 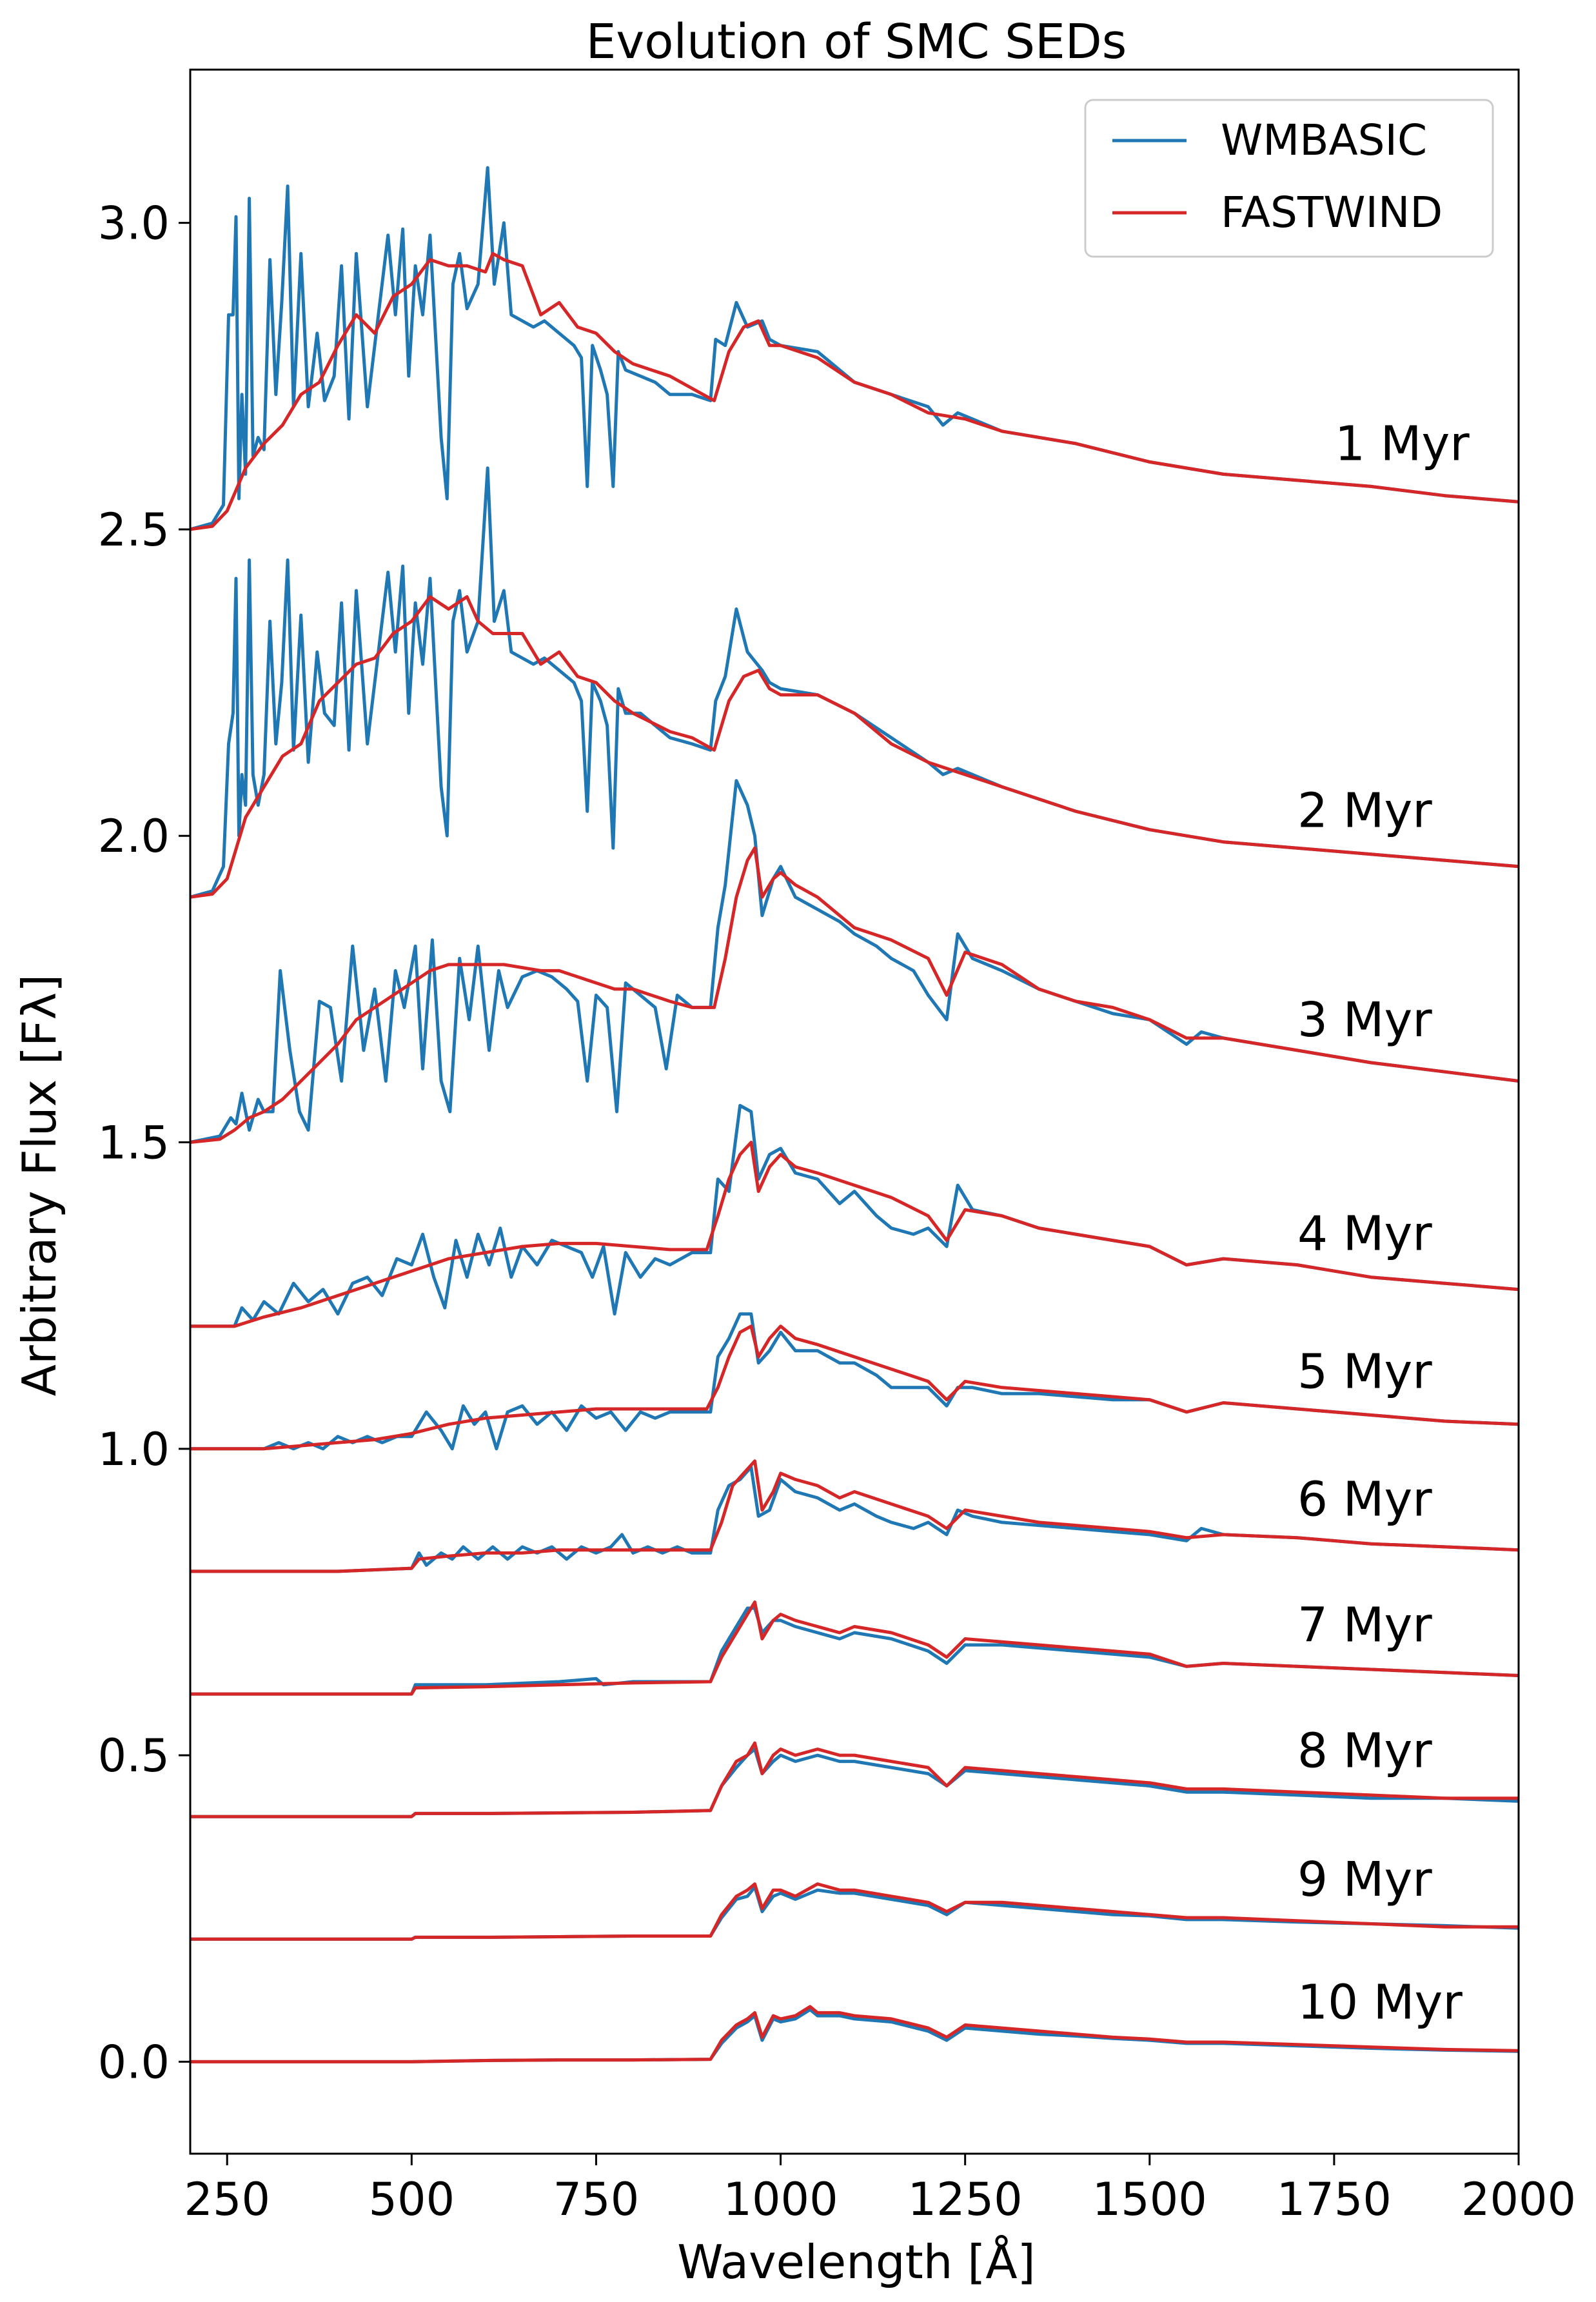 I want to click on y-tick-label: 3.0, so click(x=134, y=223).